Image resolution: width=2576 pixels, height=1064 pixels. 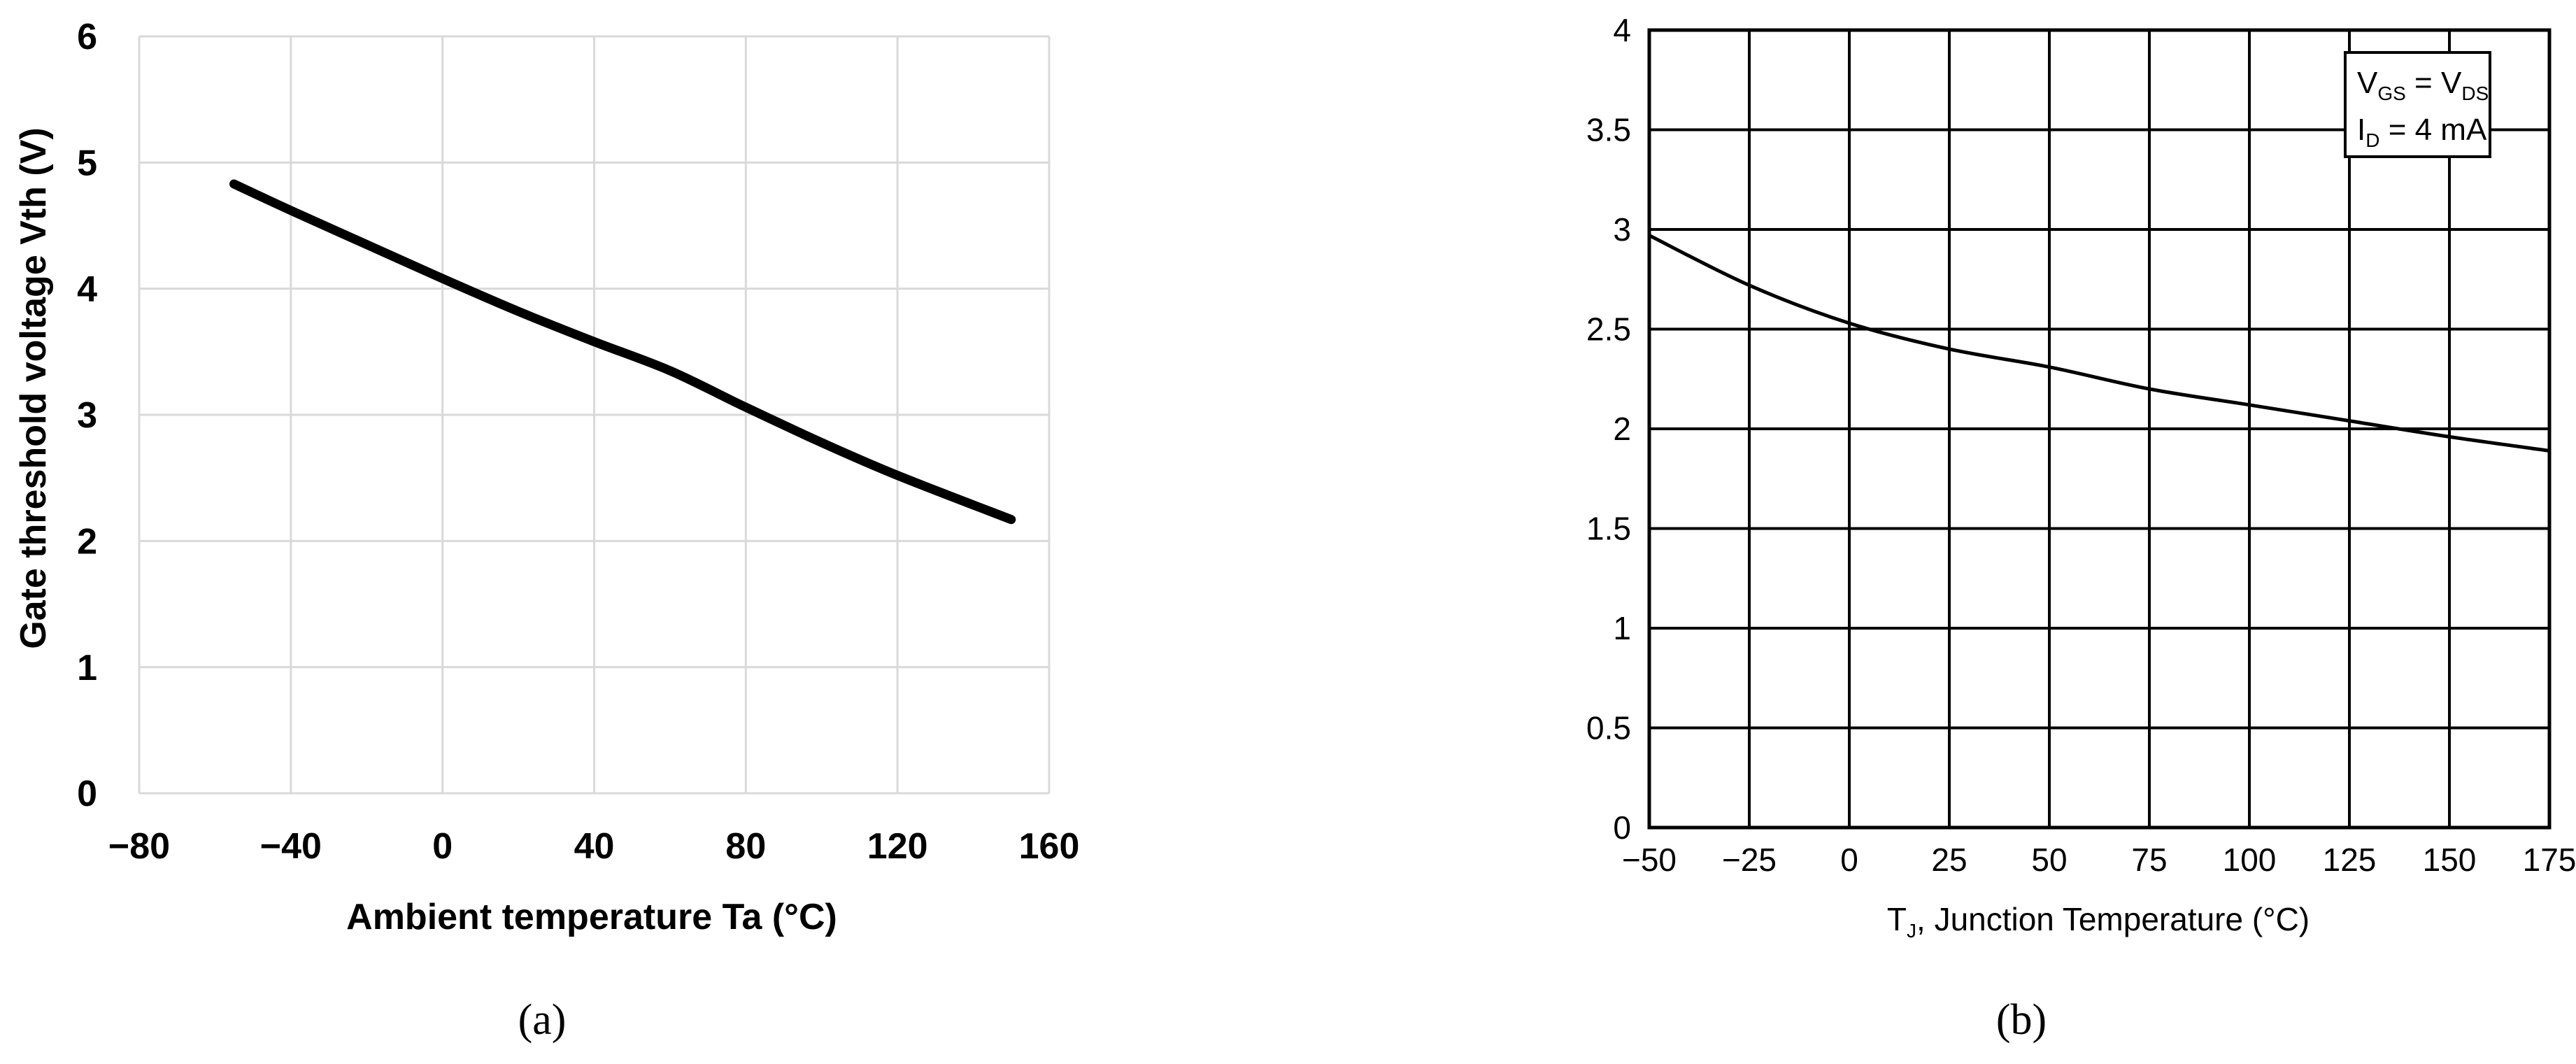 I want to click on chart-a-y-tick-label: 0, so click(x=87, y=794).